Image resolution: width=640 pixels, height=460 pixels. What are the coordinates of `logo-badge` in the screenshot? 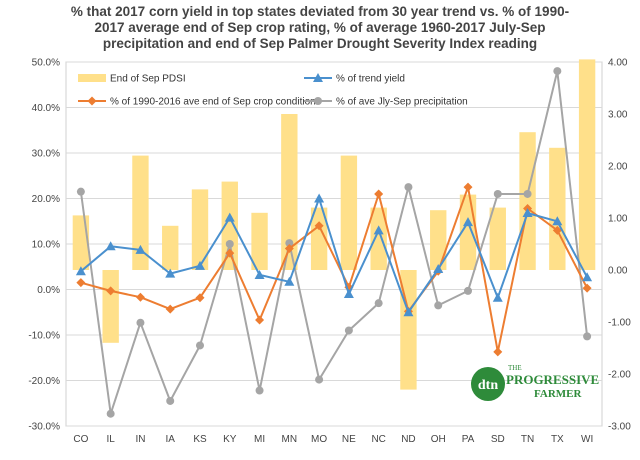 It's located at (488, 384).